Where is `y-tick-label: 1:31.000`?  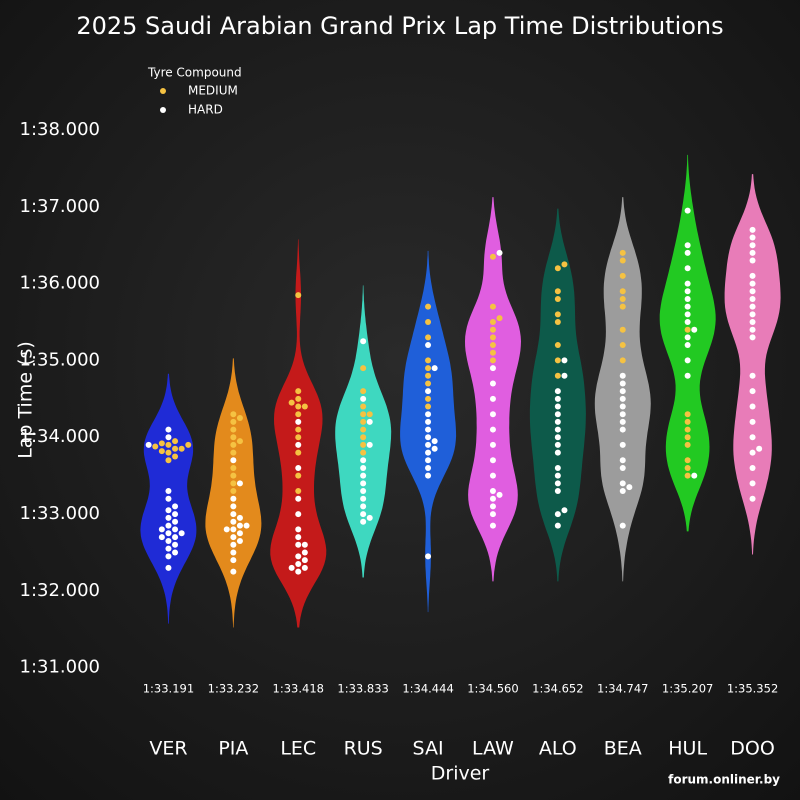
y-tick-label: 1:31.000 is located at coordinates (60, 667).